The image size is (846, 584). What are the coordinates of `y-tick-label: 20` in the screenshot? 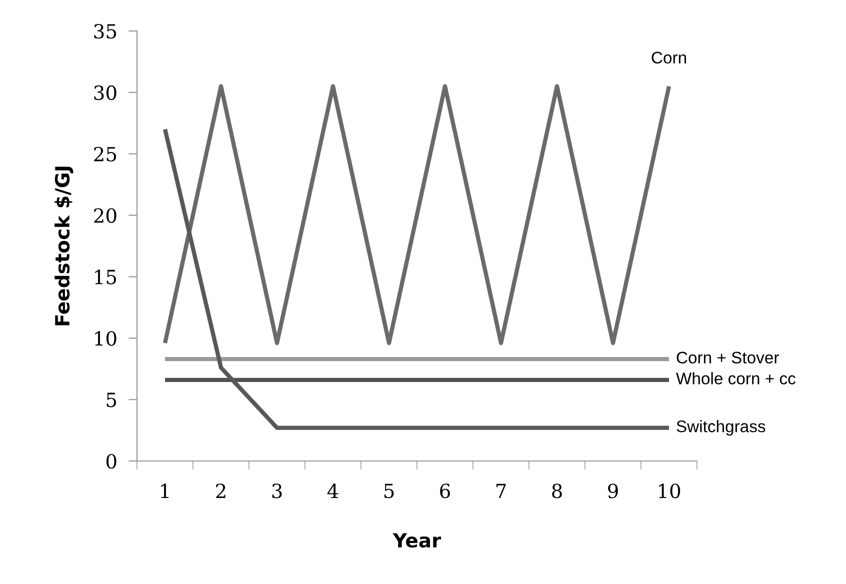 It's located at (105, 215).